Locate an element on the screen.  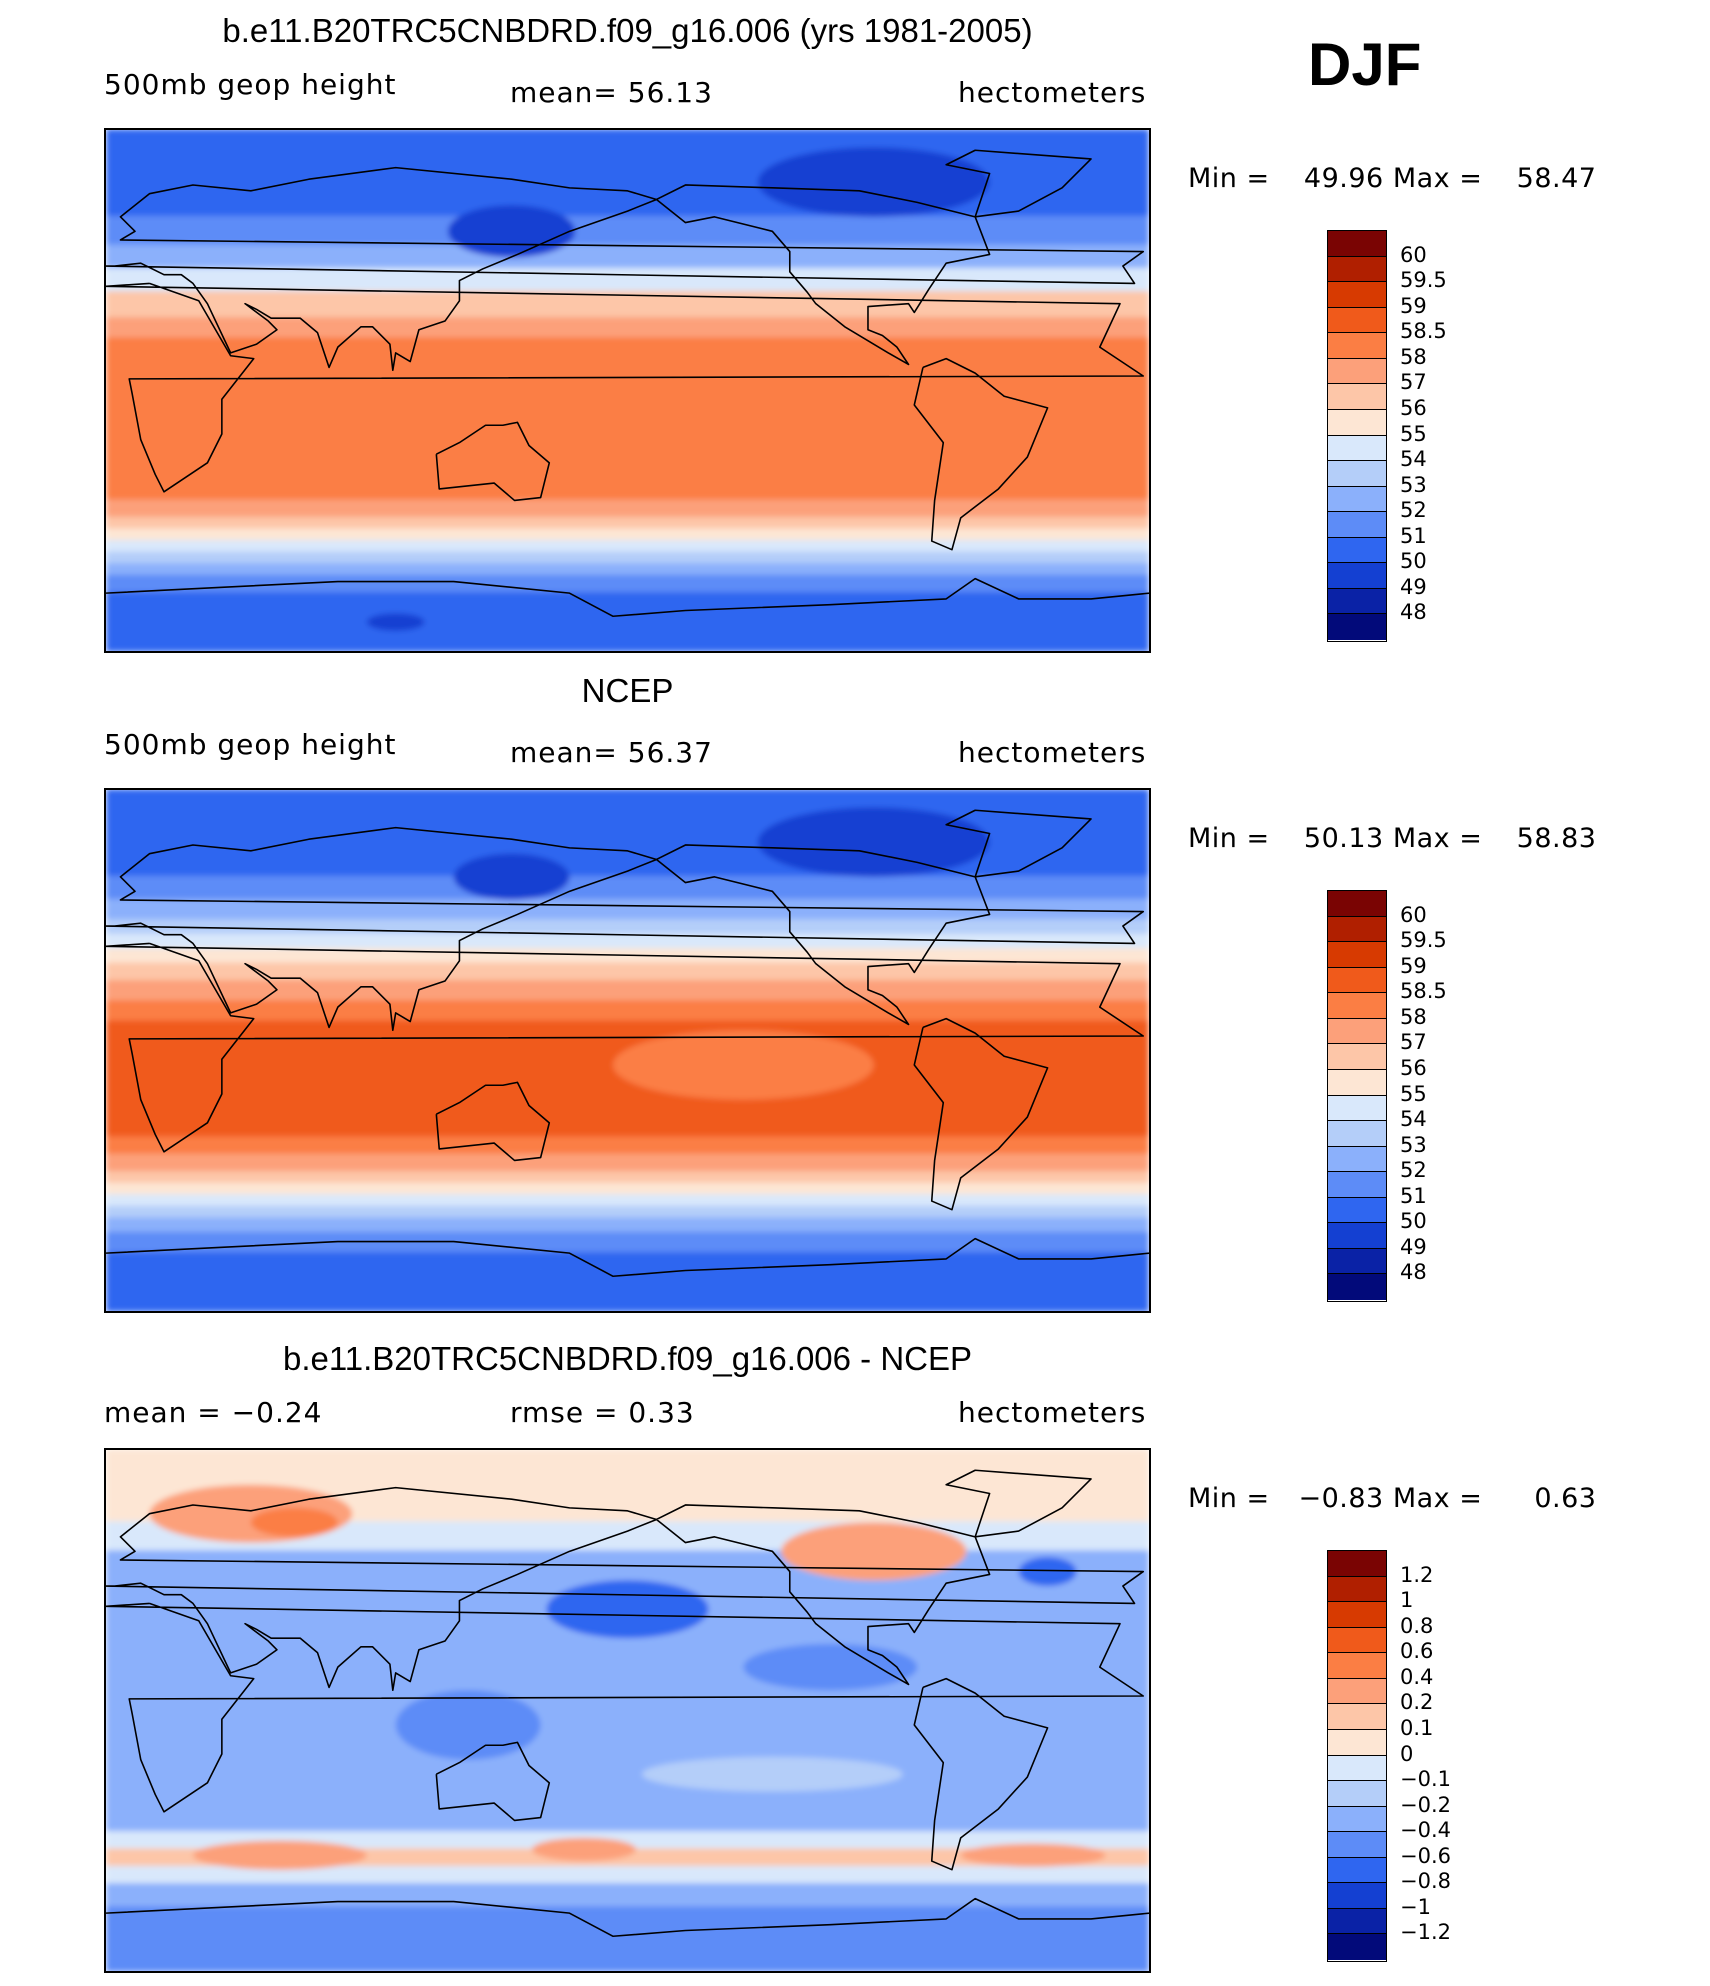
panel-2-min-label: Min = is located at coordinates (1229, 838).